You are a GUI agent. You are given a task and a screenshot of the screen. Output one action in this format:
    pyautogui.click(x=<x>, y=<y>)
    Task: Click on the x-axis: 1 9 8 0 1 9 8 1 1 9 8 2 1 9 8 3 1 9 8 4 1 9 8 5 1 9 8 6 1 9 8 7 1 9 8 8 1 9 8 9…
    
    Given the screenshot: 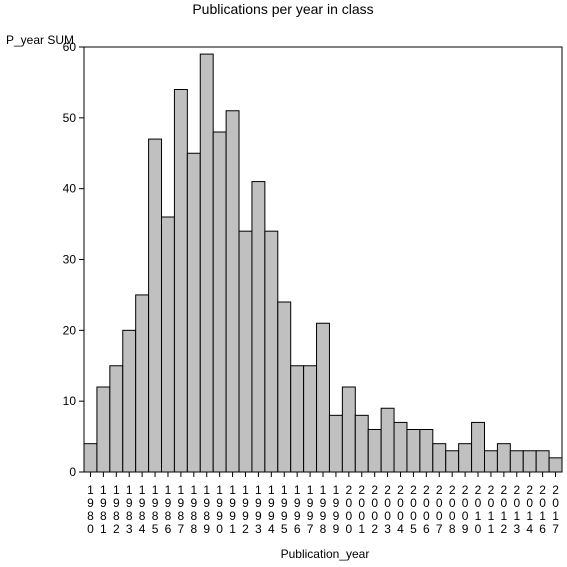 What is the action you would take?
    pyautogui.click(x=323, y=504)
    